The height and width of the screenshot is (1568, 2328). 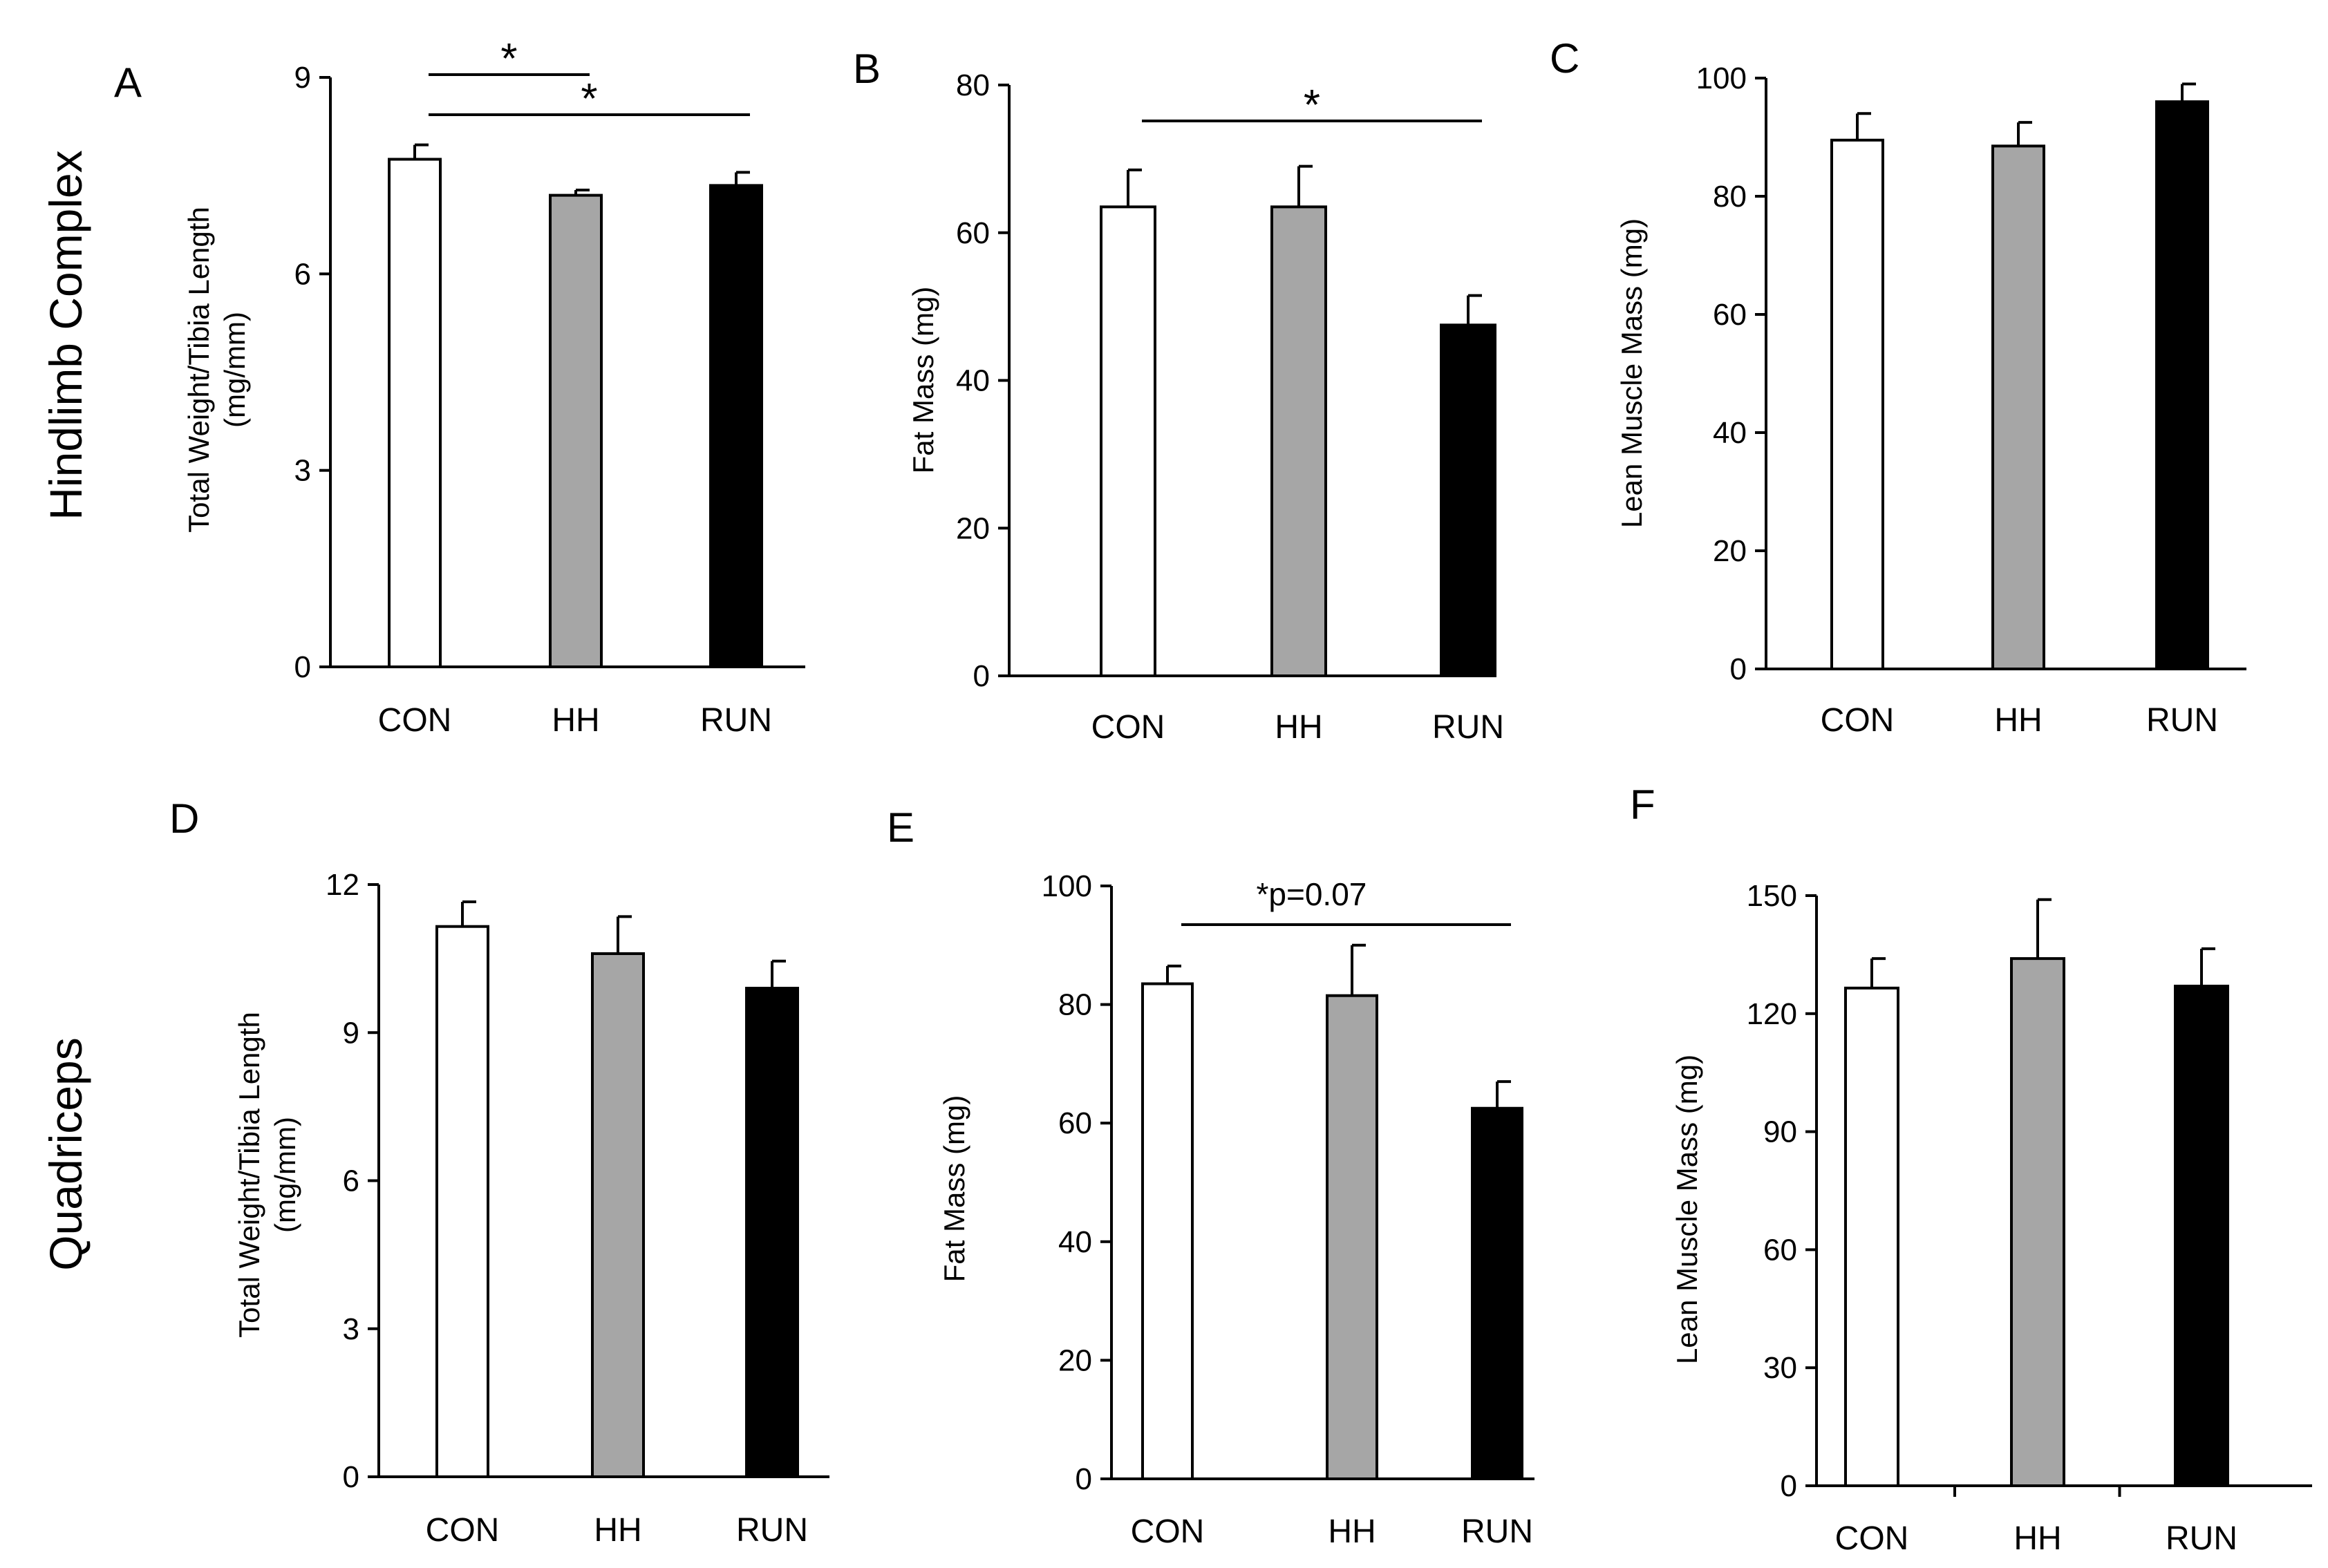 What do you see at coordinates (65, 1154) in the screenshot?
I see `row-title-quadriceps: Quadriceps` at bounding box center [65, 1154].